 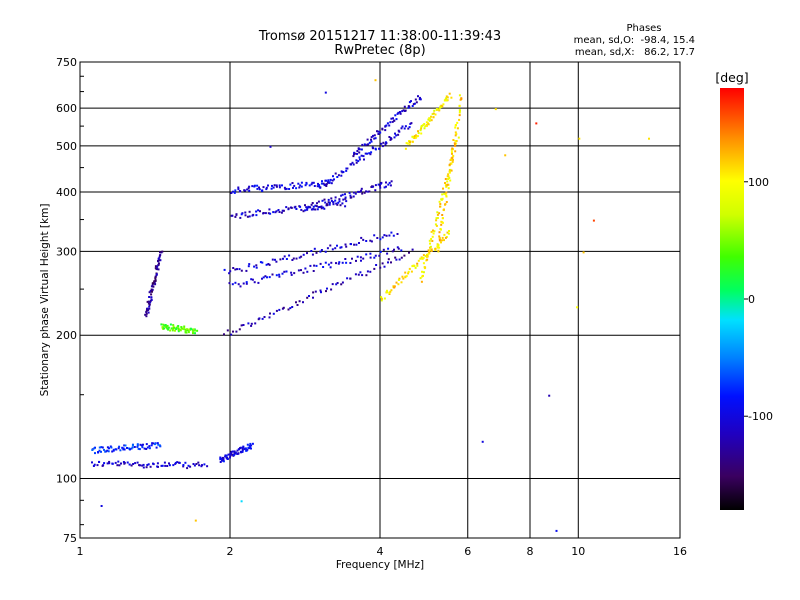 What do you see at coordinates (70, 538) in the screenshot?
I see `y-tick-label: 75` at bounding box center [70, 538].